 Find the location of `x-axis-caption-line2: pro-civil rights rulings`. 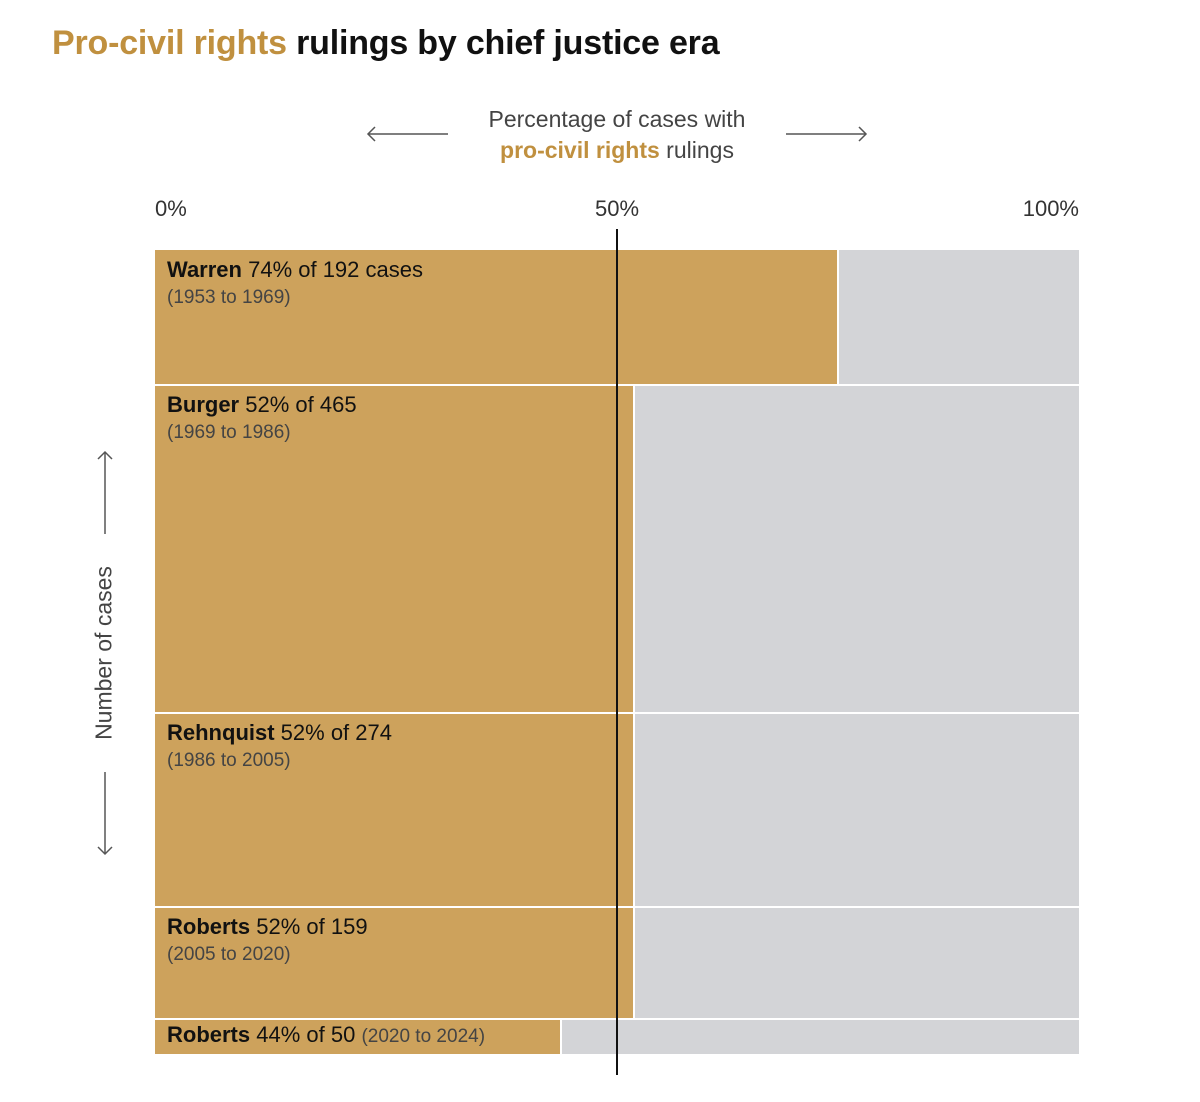

x-axis-caption-line2: pro-civil rights rulings is located at coordinates (617, 150).